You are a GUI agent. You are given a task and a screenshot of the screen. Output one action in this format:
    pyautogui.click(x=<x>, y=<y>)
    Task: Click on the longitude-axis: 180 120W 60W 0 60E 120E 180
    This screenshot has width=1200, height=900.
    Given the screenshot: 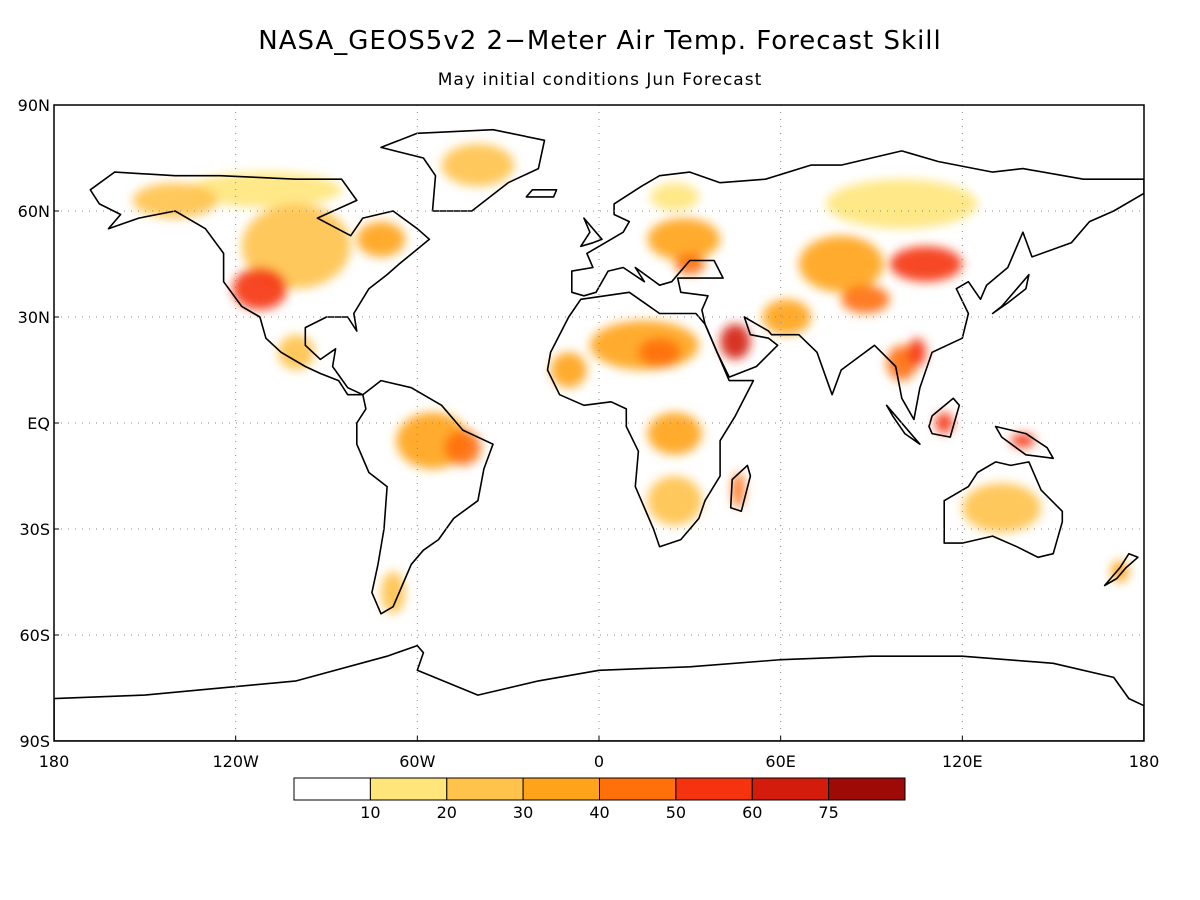 What is the action you would take?
    pyautogui.click(x=599, y=753)
    